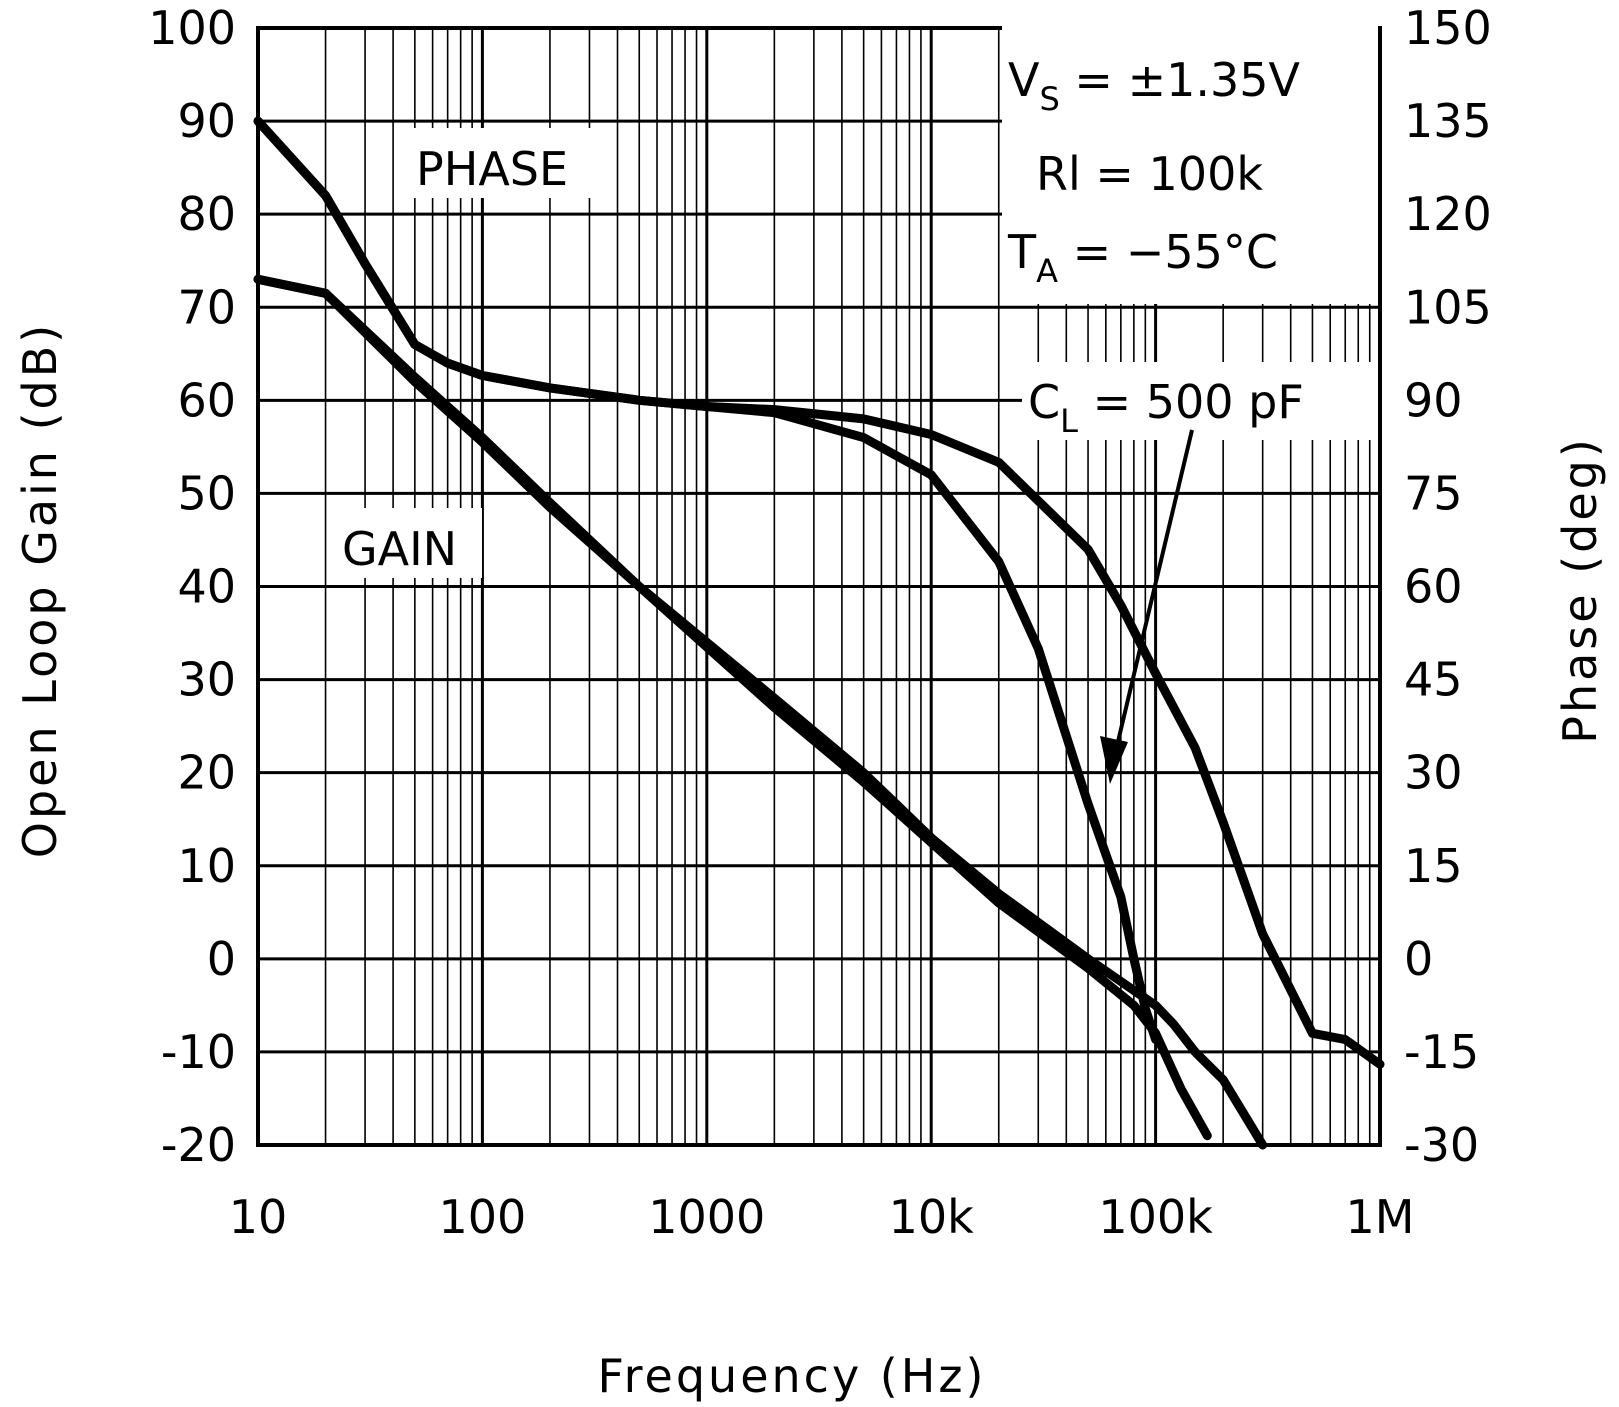  Describe the element at coordinates (1418, 959) in the screenshot. I see `y-right-tick-label: 0` at that location.